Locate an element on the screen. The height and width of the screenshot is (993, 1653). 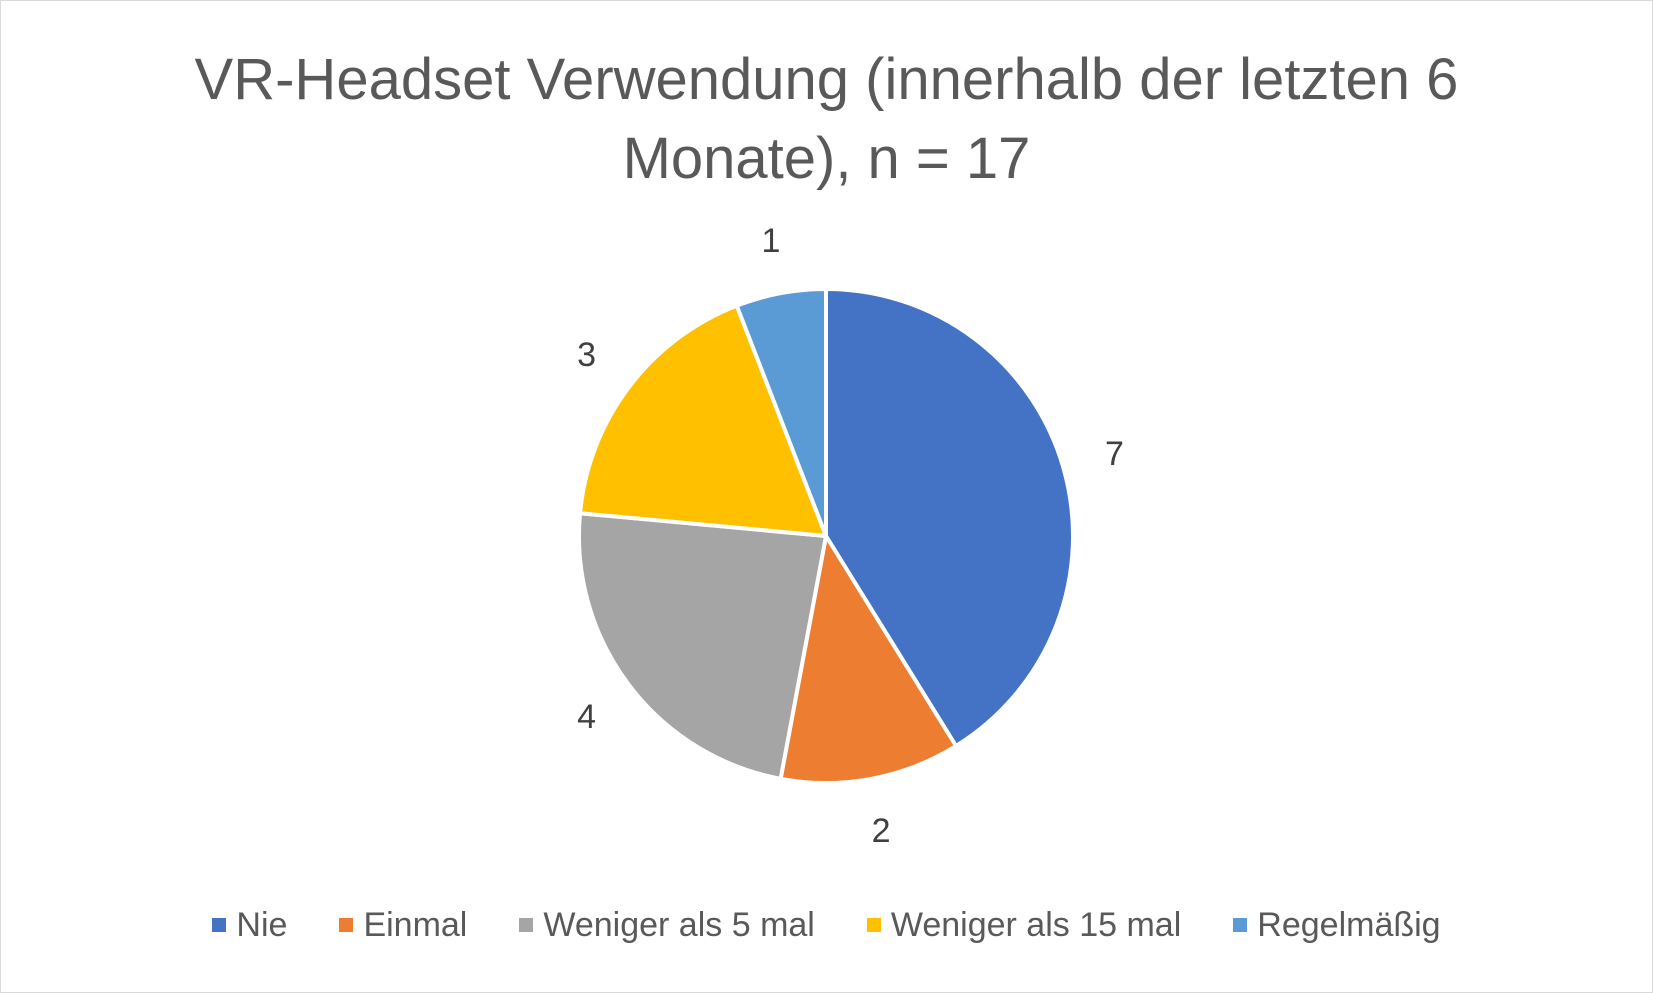
legend-swatch-regelmaessig is located at coordinates (1240, 925).